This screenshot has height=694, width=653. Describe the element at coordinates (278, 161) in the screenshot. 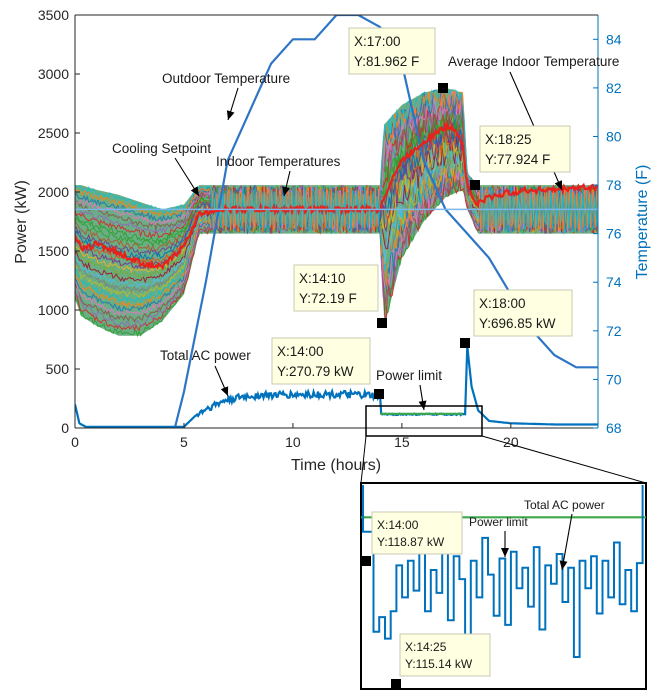

I see `annotation-label: Indoor Temperatures` at that location.